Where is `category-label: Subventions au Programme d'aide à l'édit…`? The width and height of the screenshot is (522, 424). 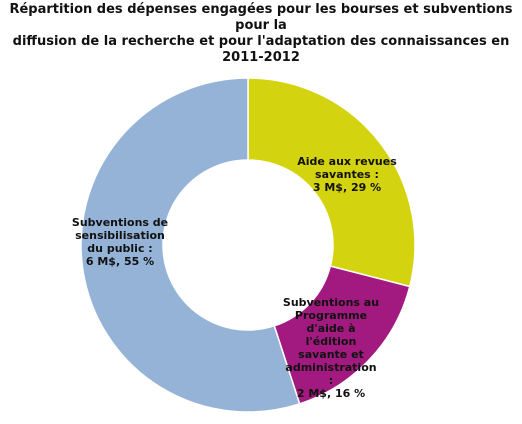
category-label: Subventions au Programme d'aide à l'édit… is located at coordinates (331, 341).